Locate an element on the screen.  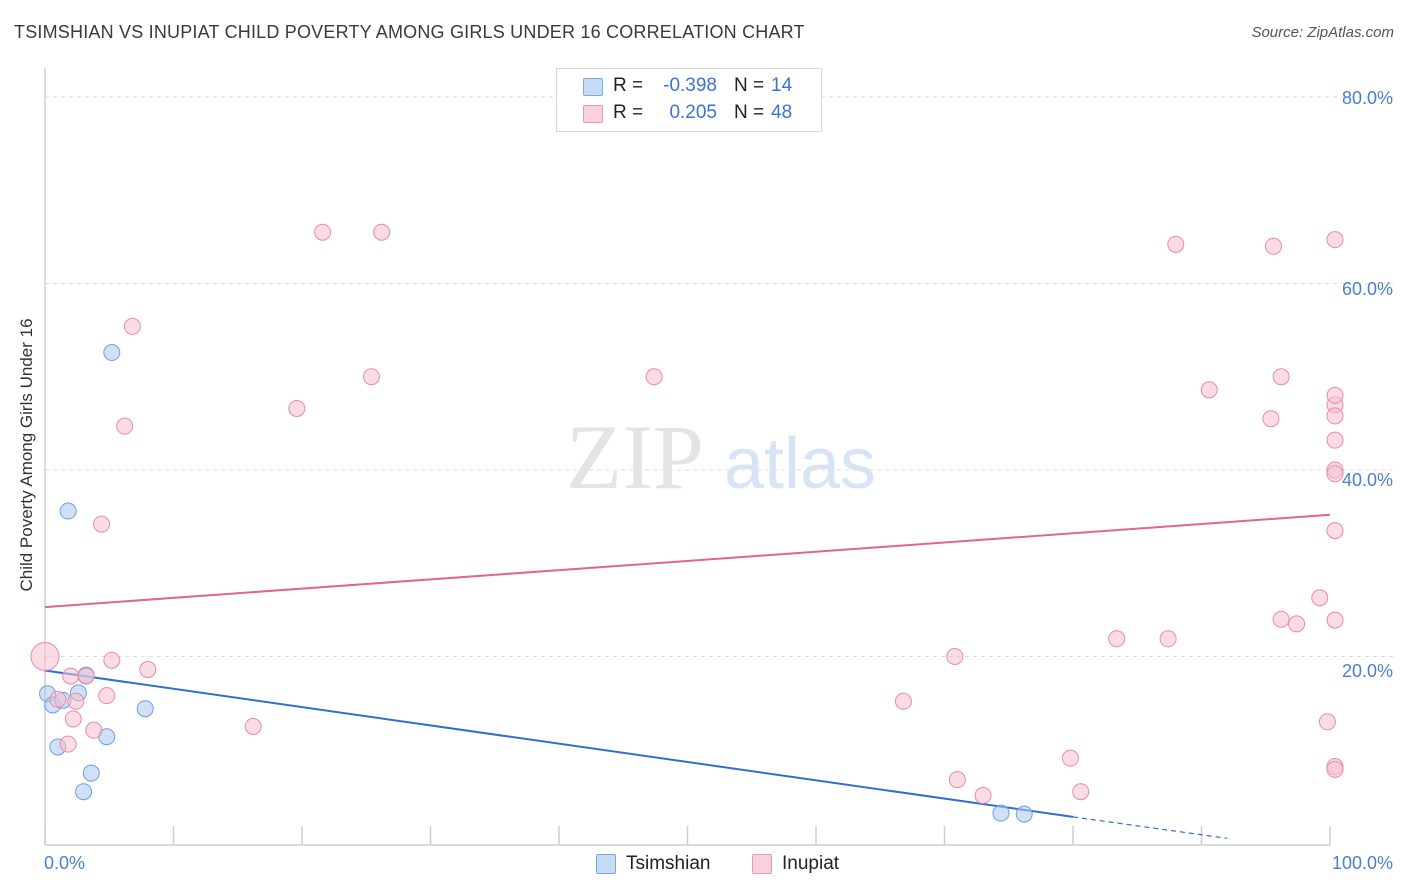
source-credit: Source: ZipAtlas.com is located at coordinates (1322, 32).